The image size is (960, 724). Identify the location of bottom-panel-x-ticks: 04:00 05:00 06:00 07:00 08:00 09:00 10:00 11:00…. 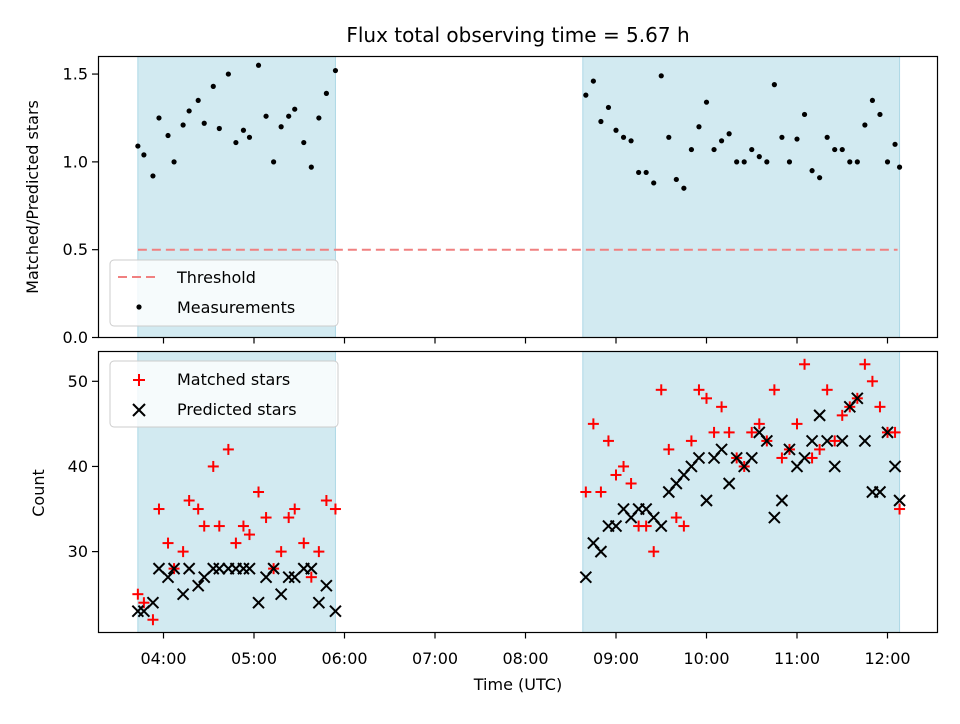
(525, 650).